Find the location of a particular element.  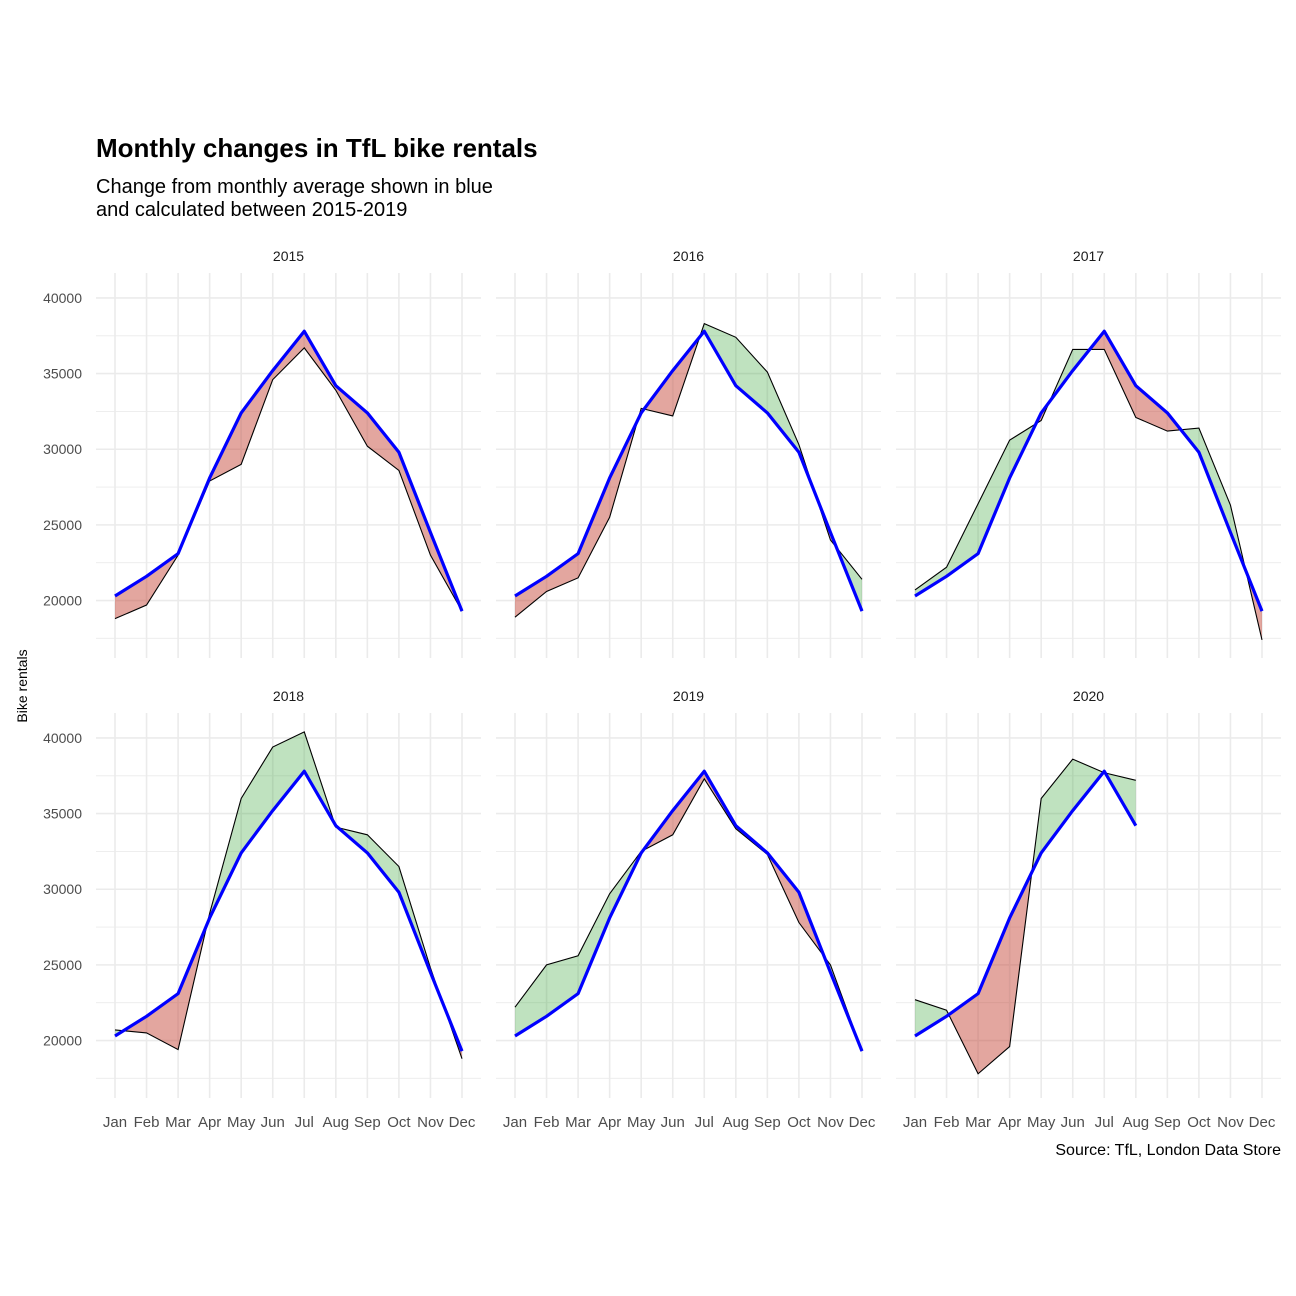

facet-label: 2015 is located at coordinates (288, 256).